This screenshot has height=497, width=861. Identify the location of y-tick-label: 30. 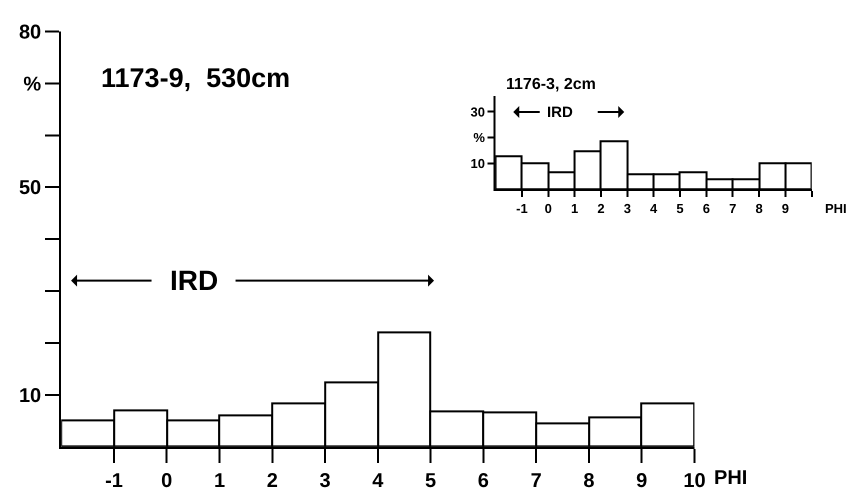
(477, 112).